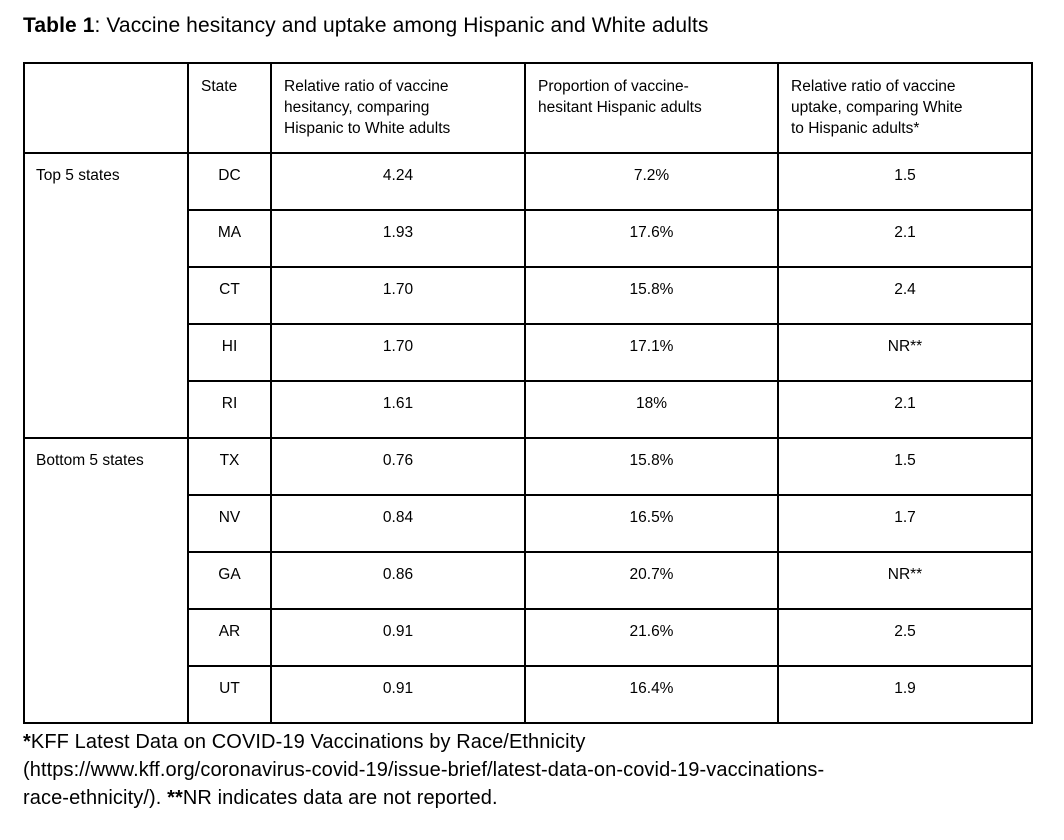 This screenshot has width=1064, height=840. What do you see at coordinates (229, 580) in the screenshot?
I see `state-cell: GA` at bounding box center [229, 580].